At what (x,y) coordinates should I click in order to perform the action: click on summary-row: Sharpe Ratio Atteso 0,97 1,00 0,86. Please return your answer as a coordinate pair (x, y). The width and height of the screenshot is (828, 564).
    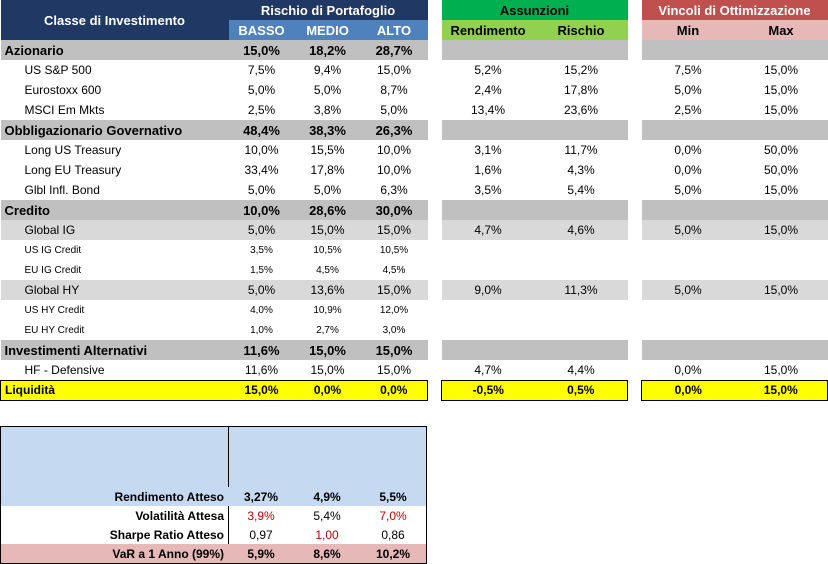
    Looking at the image, I should click on (213, 534).